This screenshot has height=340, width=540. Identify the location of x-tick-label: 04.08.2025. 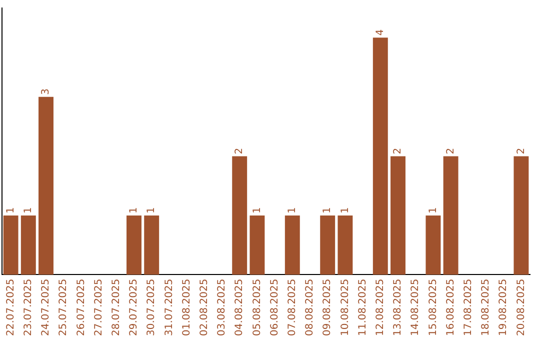
(240, 307).